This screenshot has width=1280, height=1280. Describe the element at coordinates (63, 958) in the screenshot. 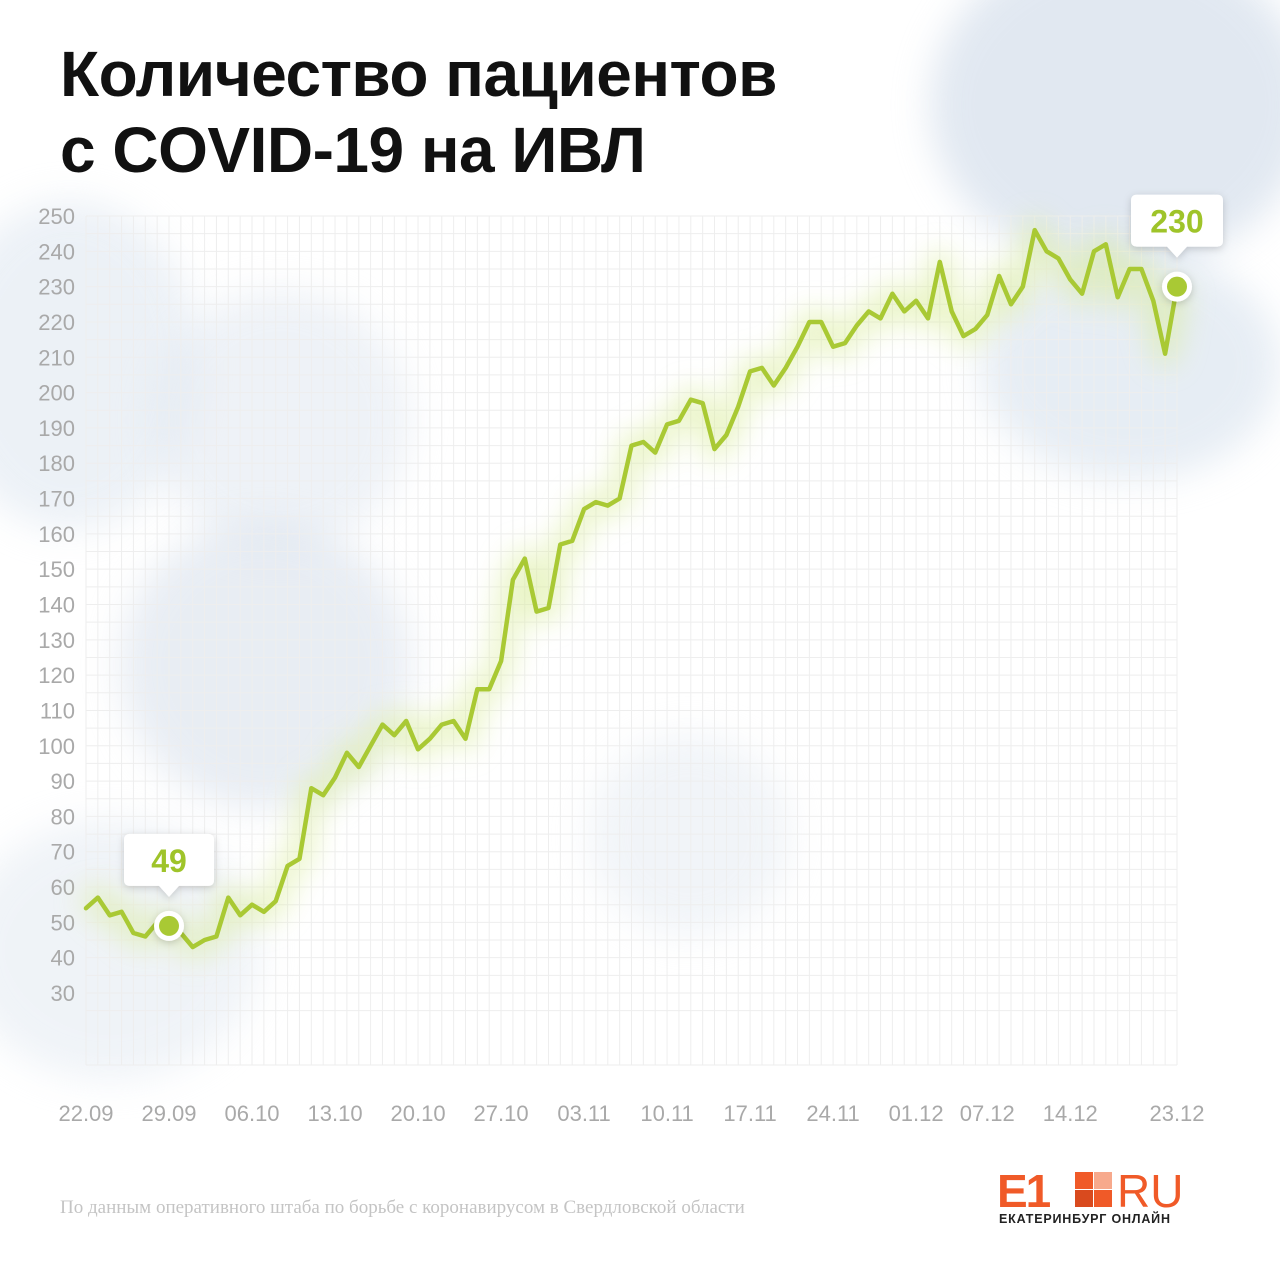

I see `y-tick-label: 40` at that location.